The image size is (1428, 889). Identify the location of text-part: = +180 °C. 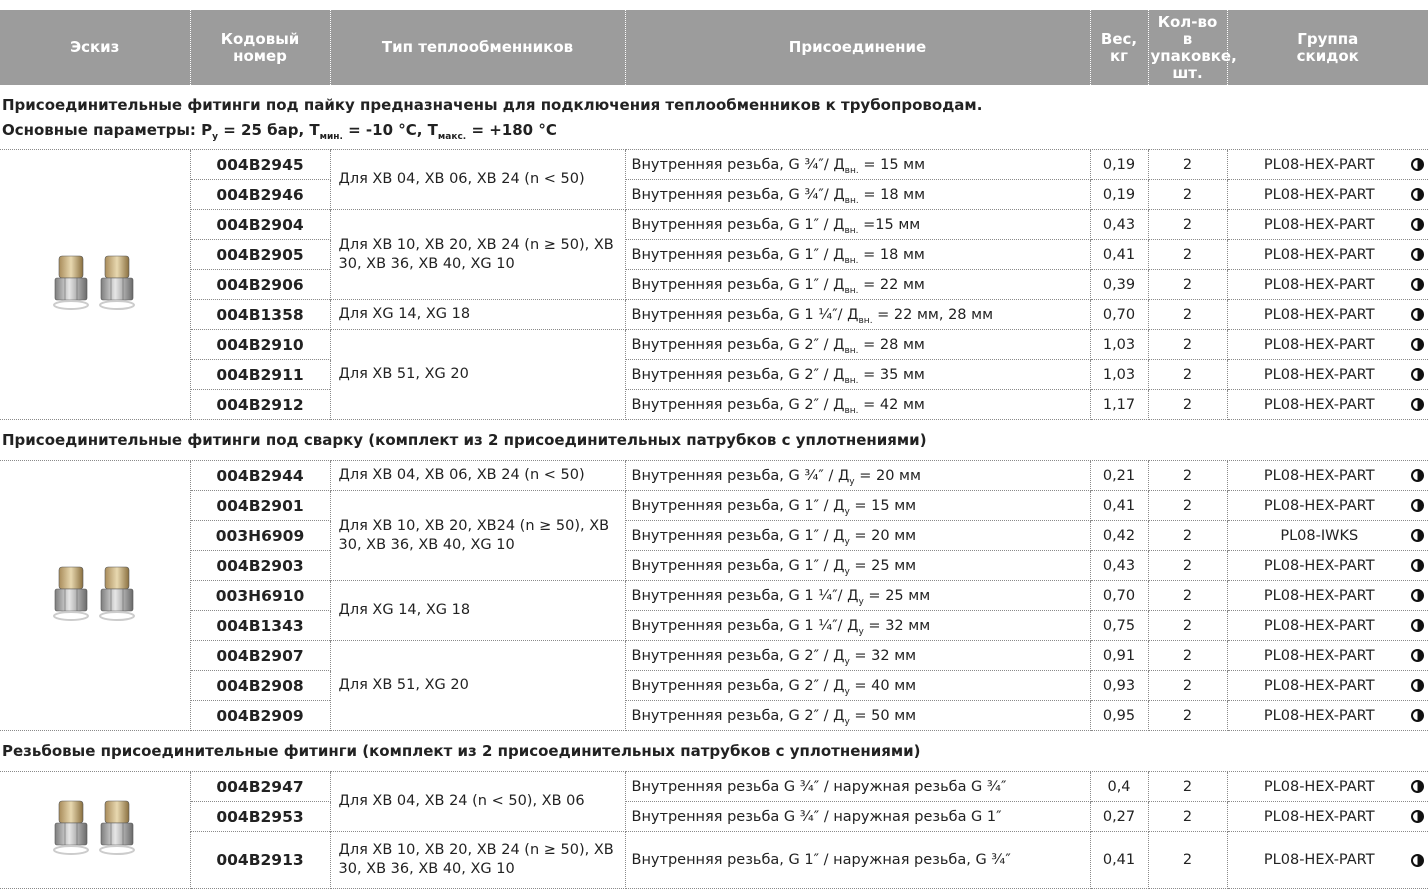
(511, 130).